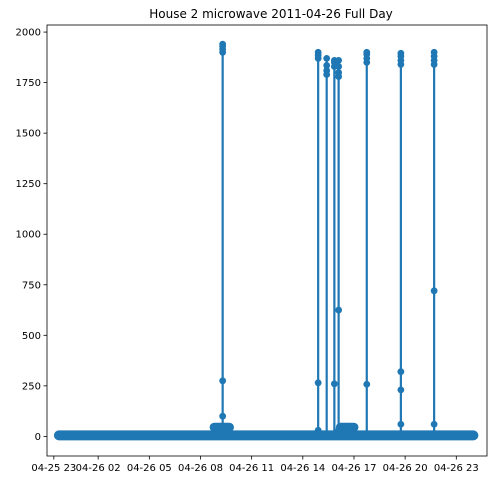 This screenshot has width=496, height=482. I want to click on y-tick-label: 1750, so click(28, 83).